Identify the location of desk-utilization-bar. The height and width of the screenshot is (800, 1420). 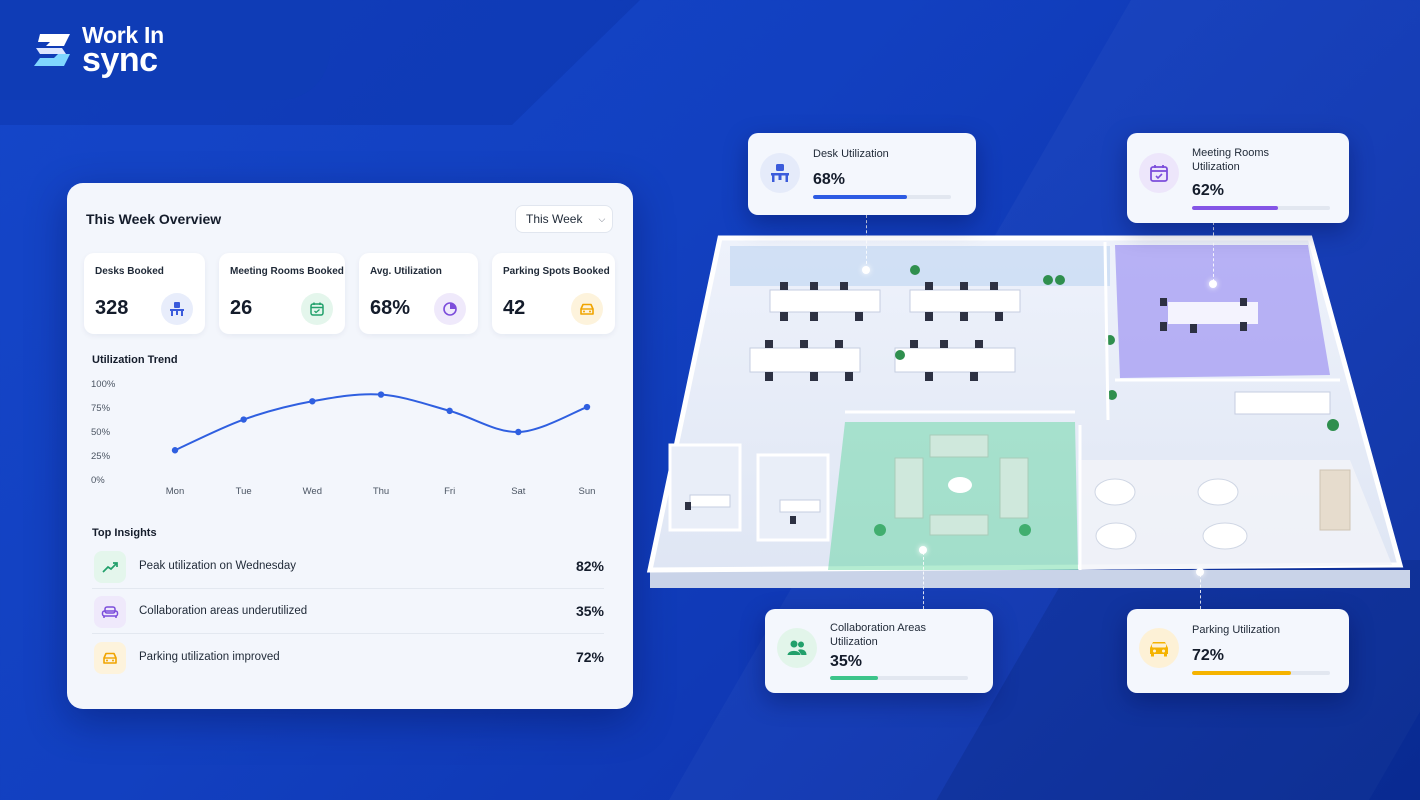
(882, 197).